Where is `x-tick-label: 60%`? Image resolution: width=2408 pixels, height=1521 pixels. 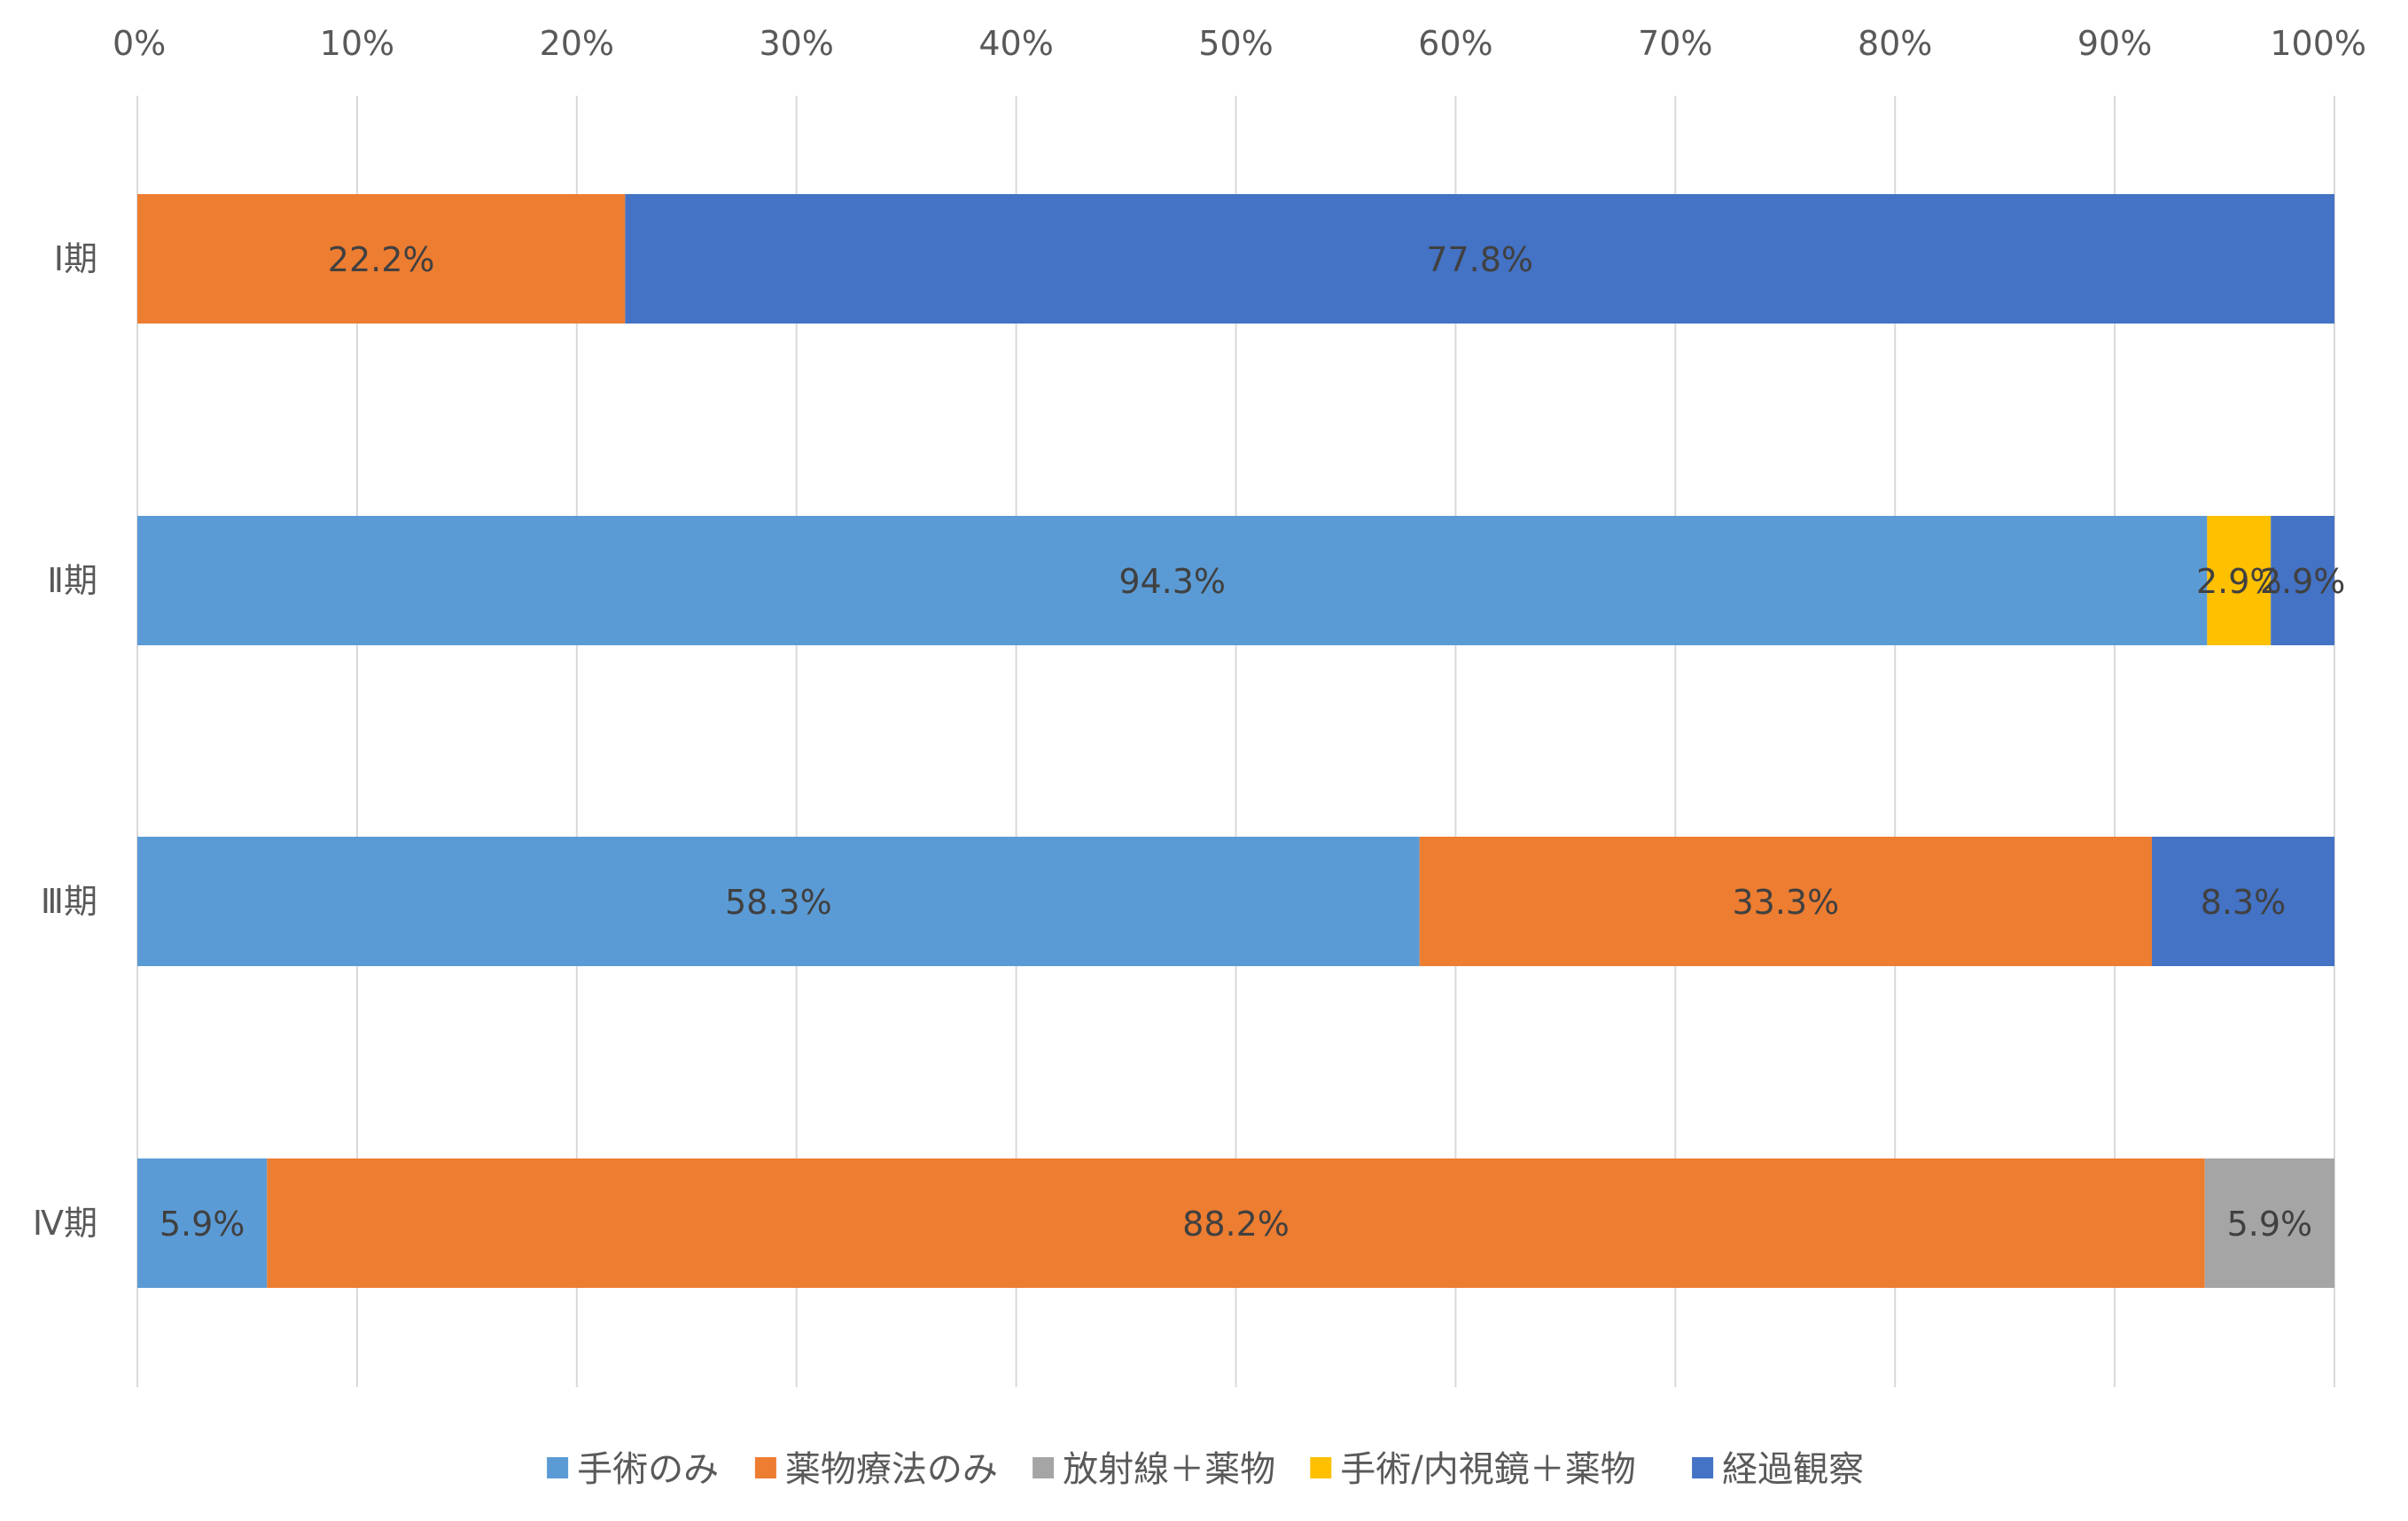 x-tick-label: 60% is located at coordinates (1455, 43).